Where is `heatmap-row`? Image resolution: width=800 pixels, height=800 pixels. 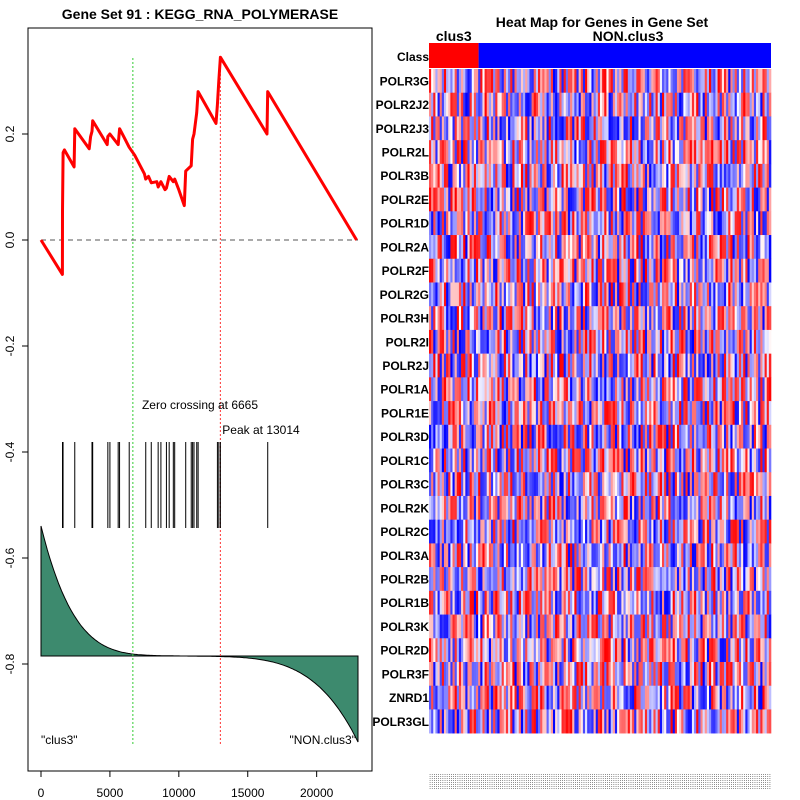 heatmap-row is located at coordinates (600, 413).